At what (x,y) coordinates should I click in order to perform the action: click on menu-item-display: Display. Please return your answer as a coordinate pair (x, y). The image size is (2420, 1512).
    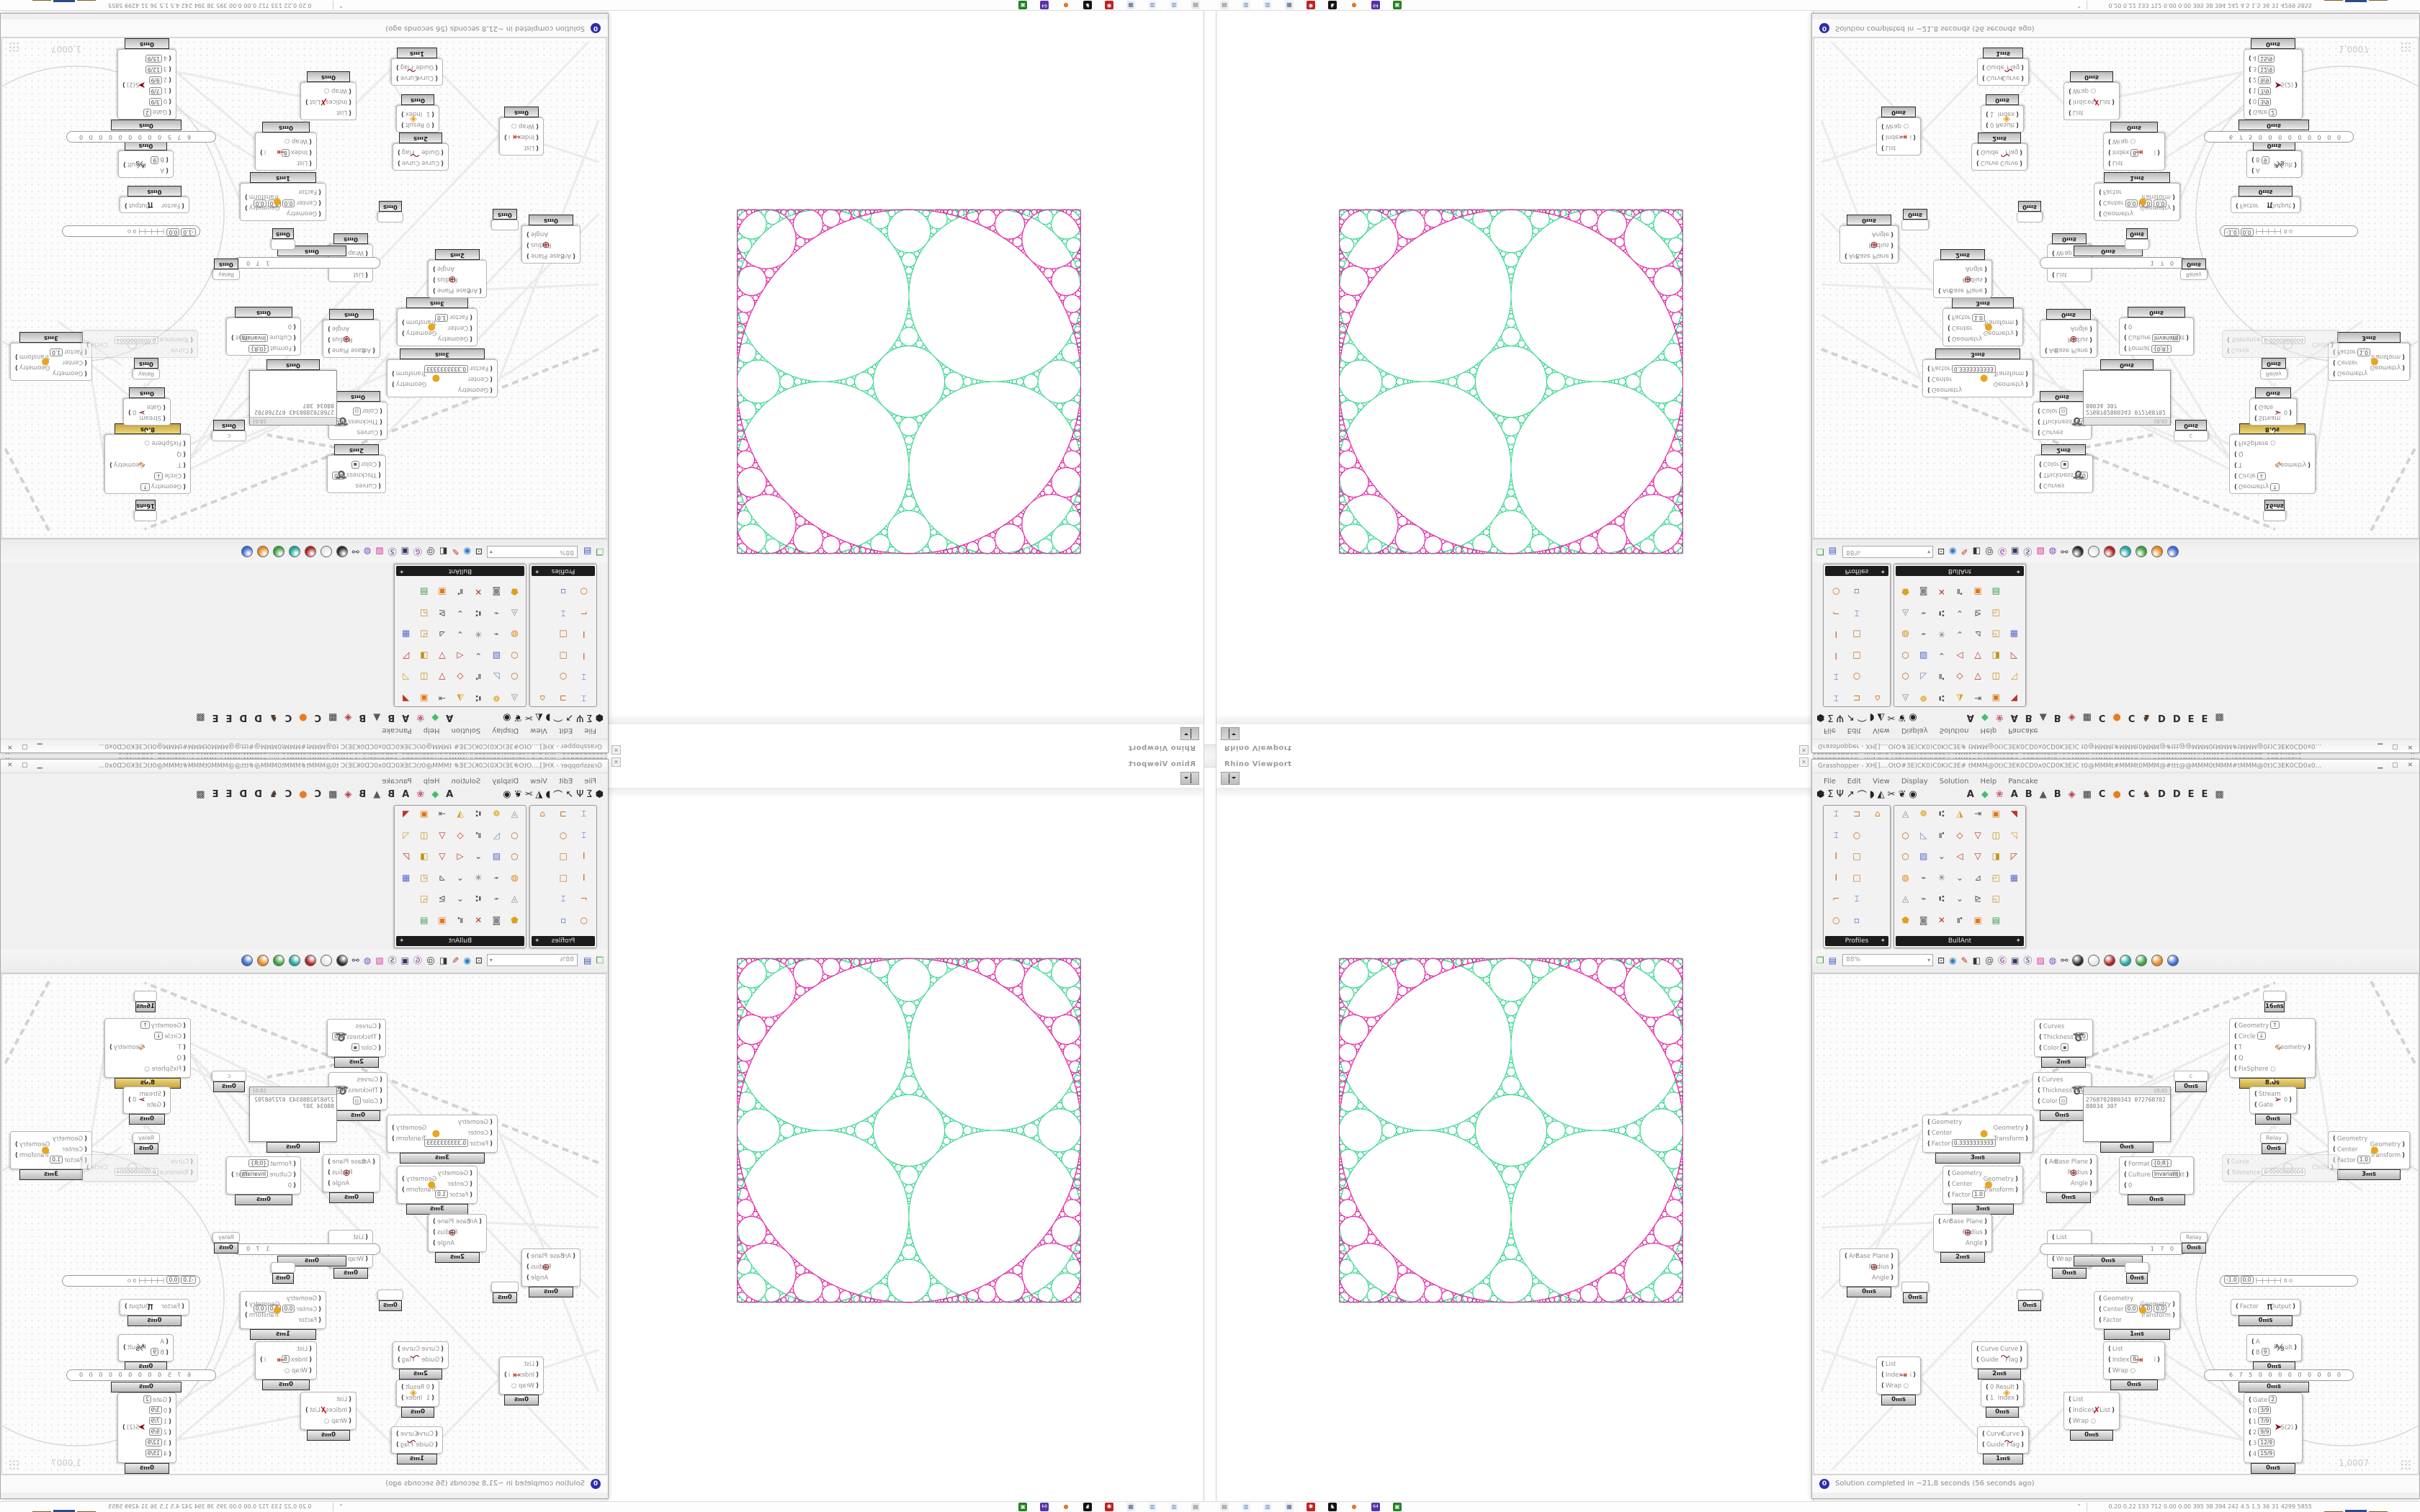
    Looking at the image, I should click on (505, 730).